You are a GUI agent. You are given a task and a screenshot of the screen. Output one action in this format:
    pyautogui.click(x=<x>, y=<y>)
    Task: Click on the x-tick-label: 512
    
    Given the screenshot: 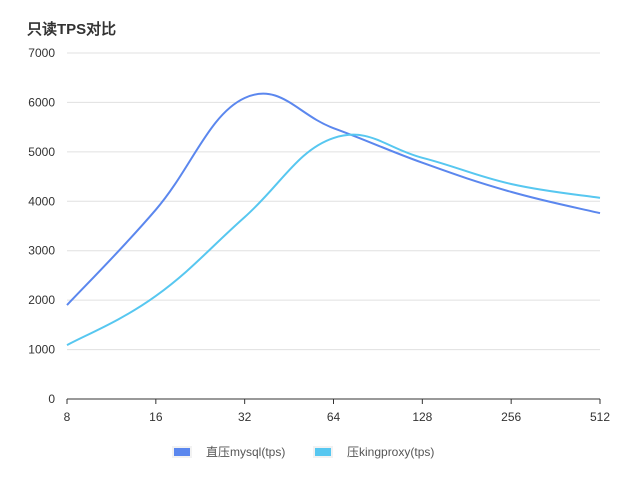 What is the action you would take?
    pyautogui.click(x=600, y=417)
    